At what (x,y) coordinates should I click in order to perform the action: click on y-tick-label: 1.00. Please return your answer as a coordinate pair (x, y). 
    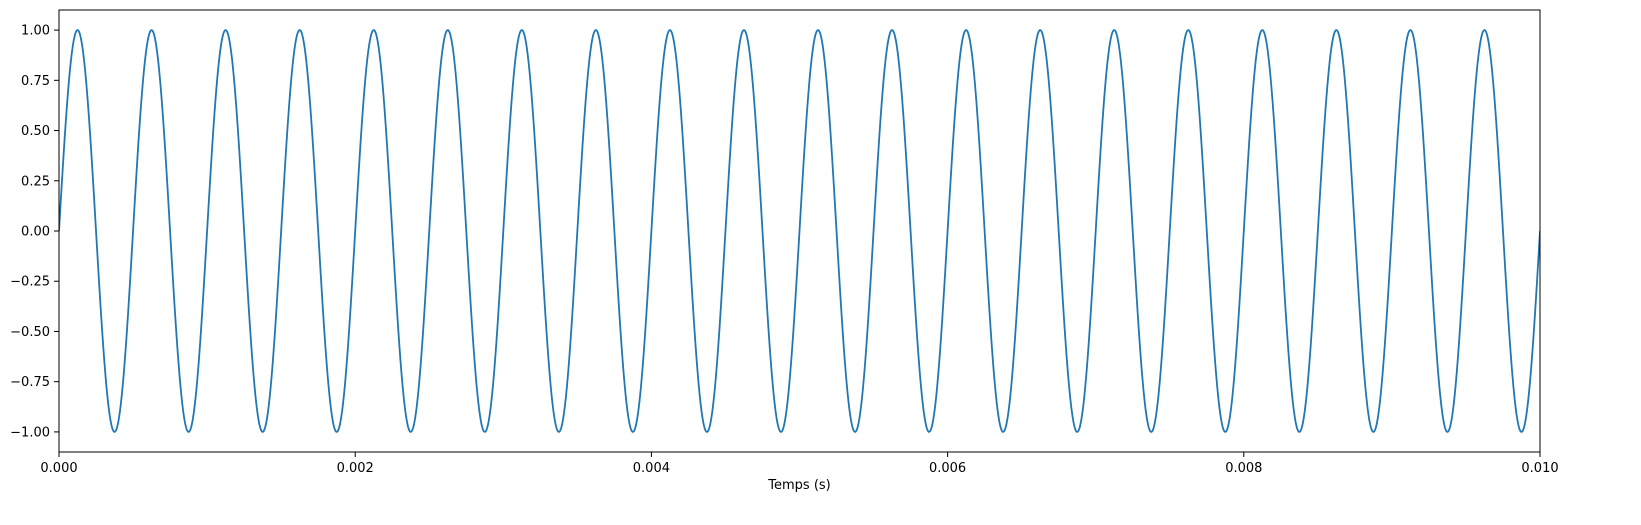
    Looking at the image, I should click on (35, 31).